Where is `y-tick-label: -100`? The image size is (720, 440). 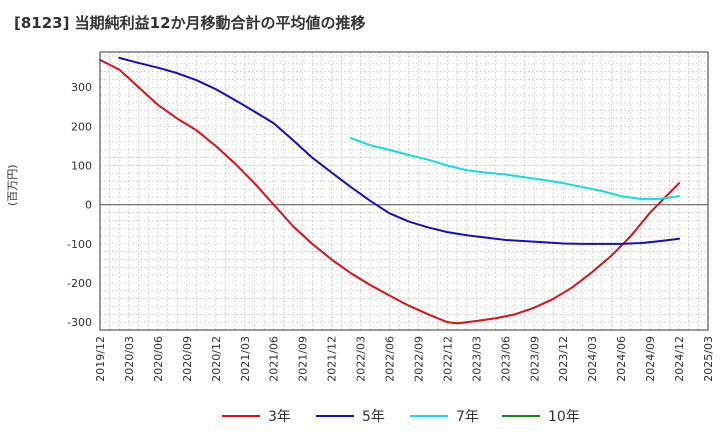 y-tick-label: -100 is located at coordinates (79, 244).